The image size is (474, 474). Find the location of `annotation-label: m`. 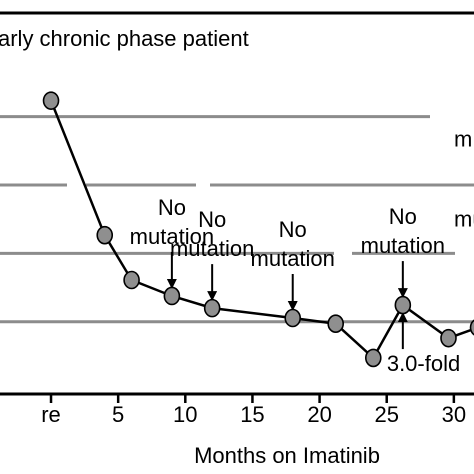

annotation-label: m is located at coordinates (463, 139).